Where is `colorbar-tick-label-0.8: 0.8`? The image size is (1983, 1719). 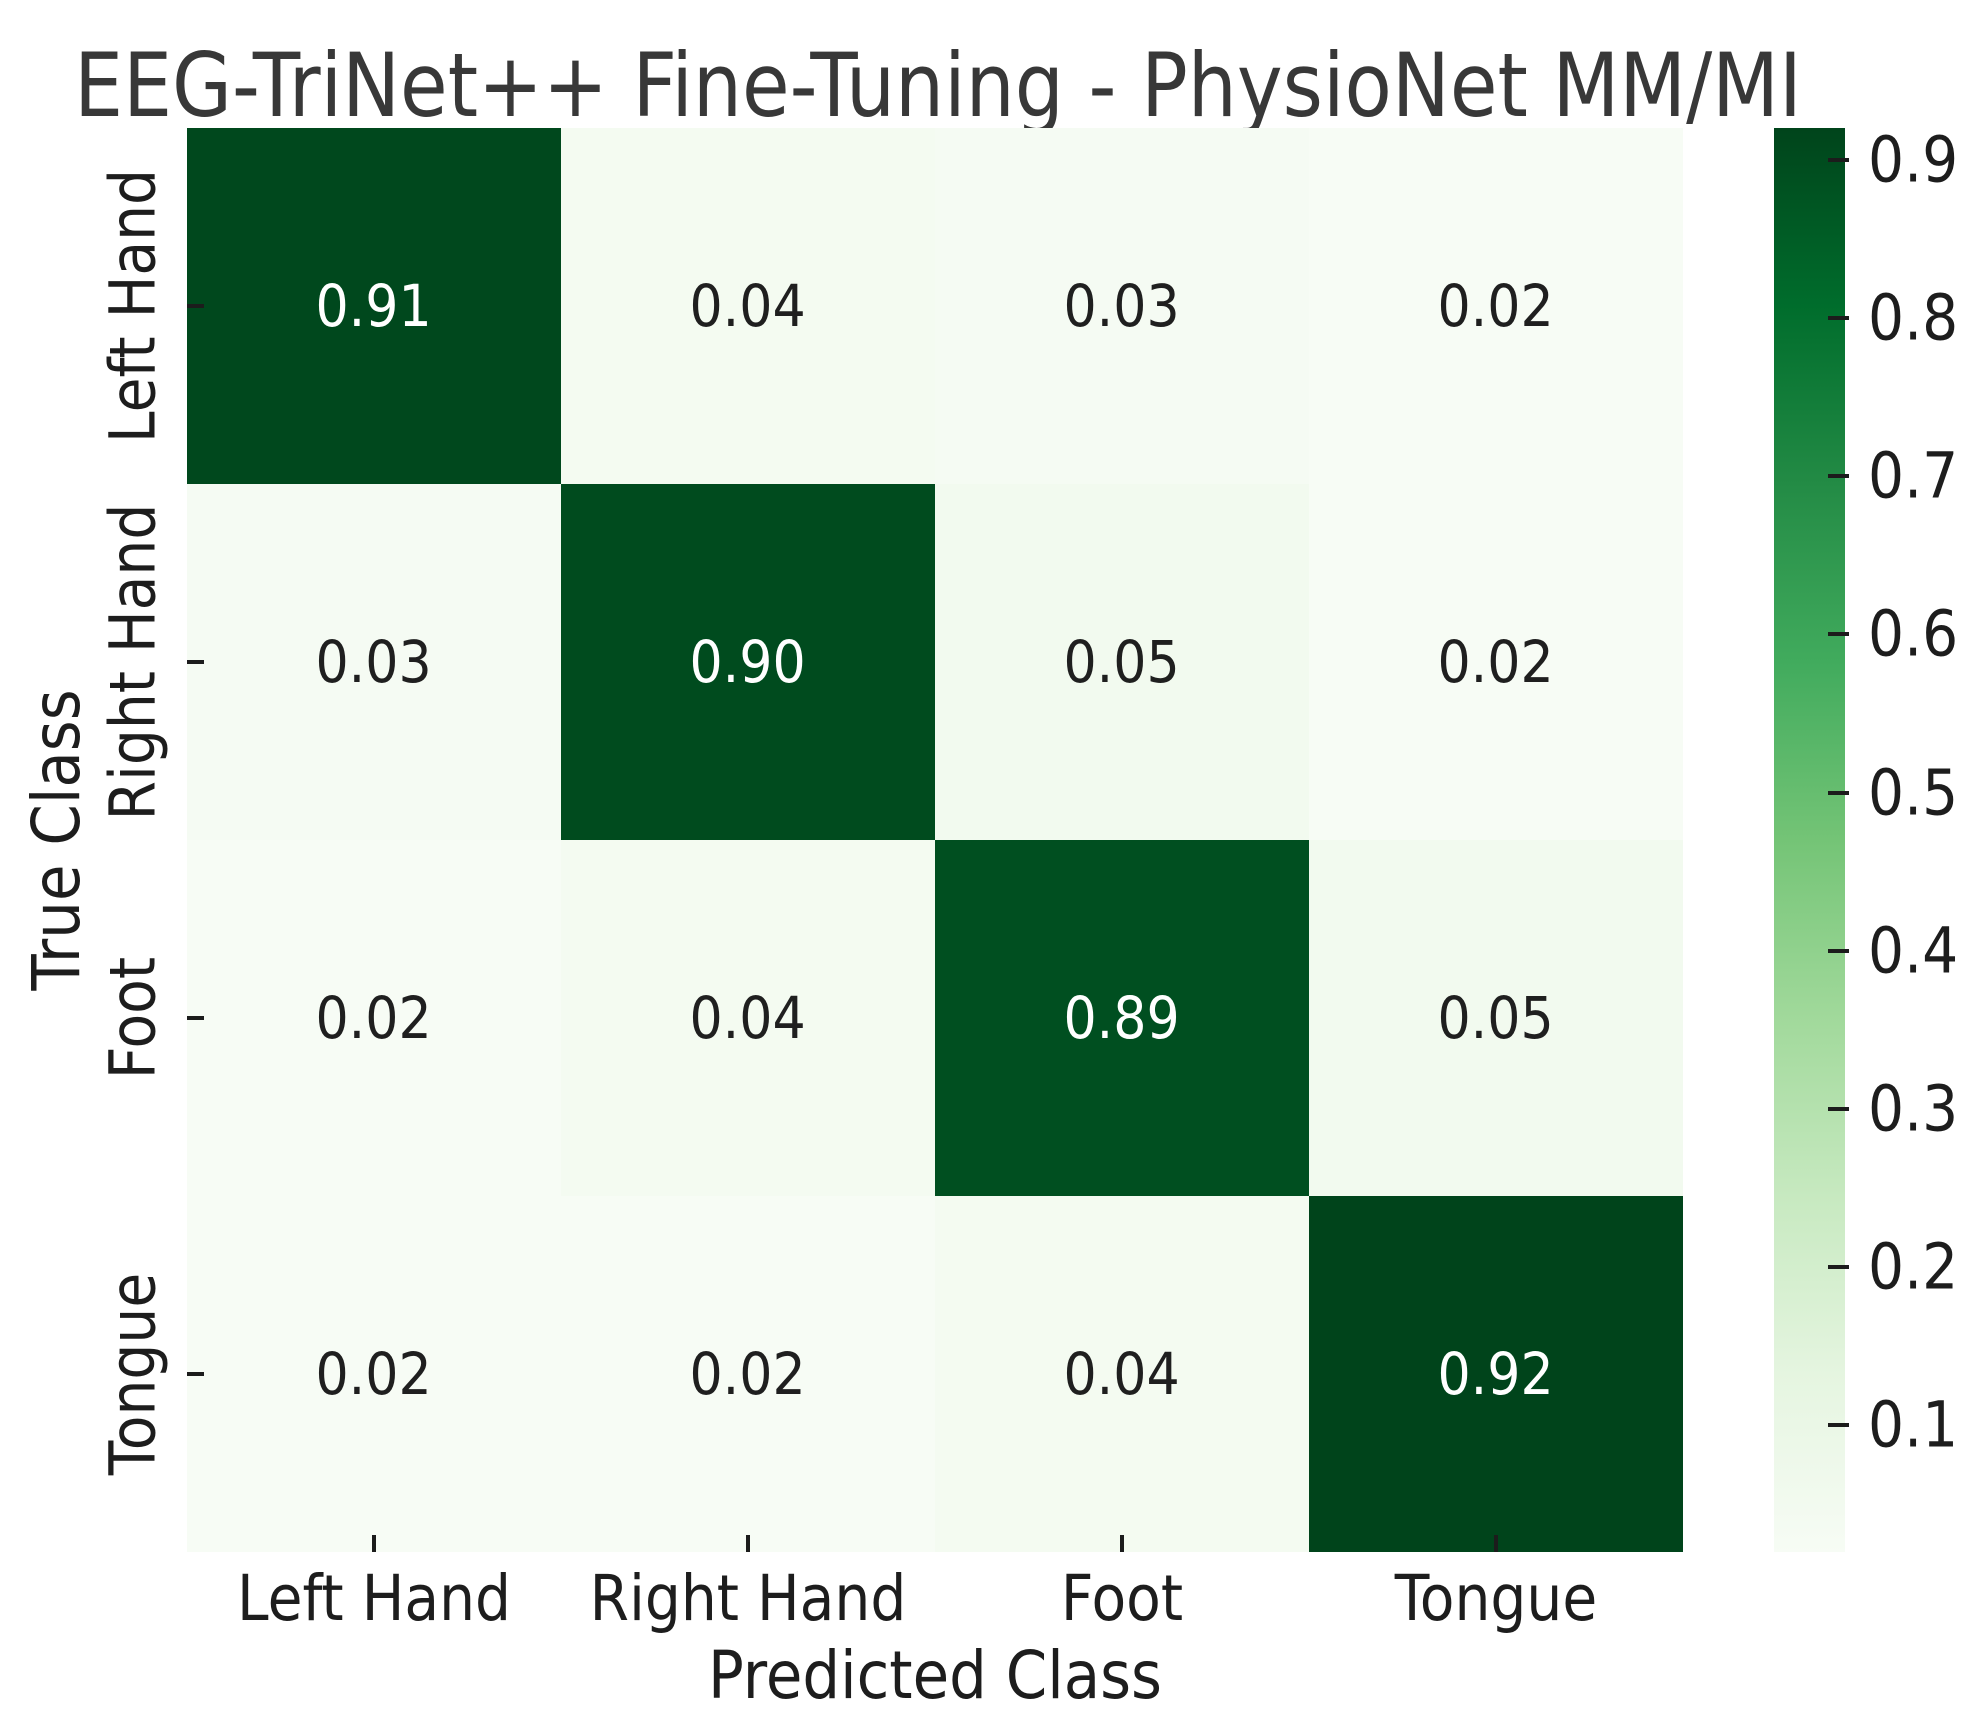 colorbar-tick-label-0.8: 0.8 is located at coordinates (1913, 318).